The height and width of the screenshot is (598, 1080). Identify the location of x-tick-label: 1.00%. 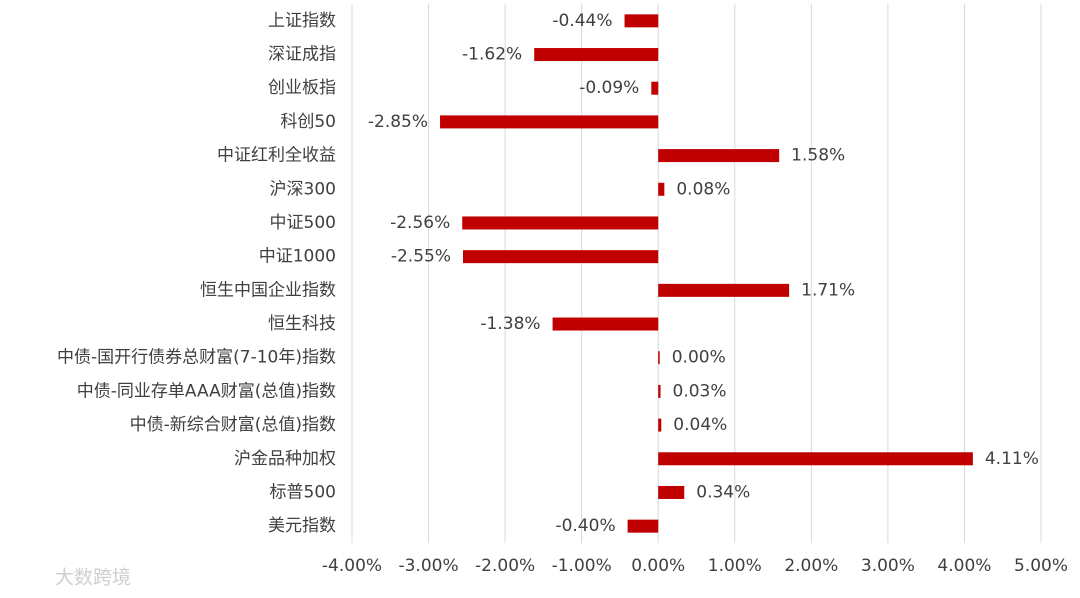
(735, 566).